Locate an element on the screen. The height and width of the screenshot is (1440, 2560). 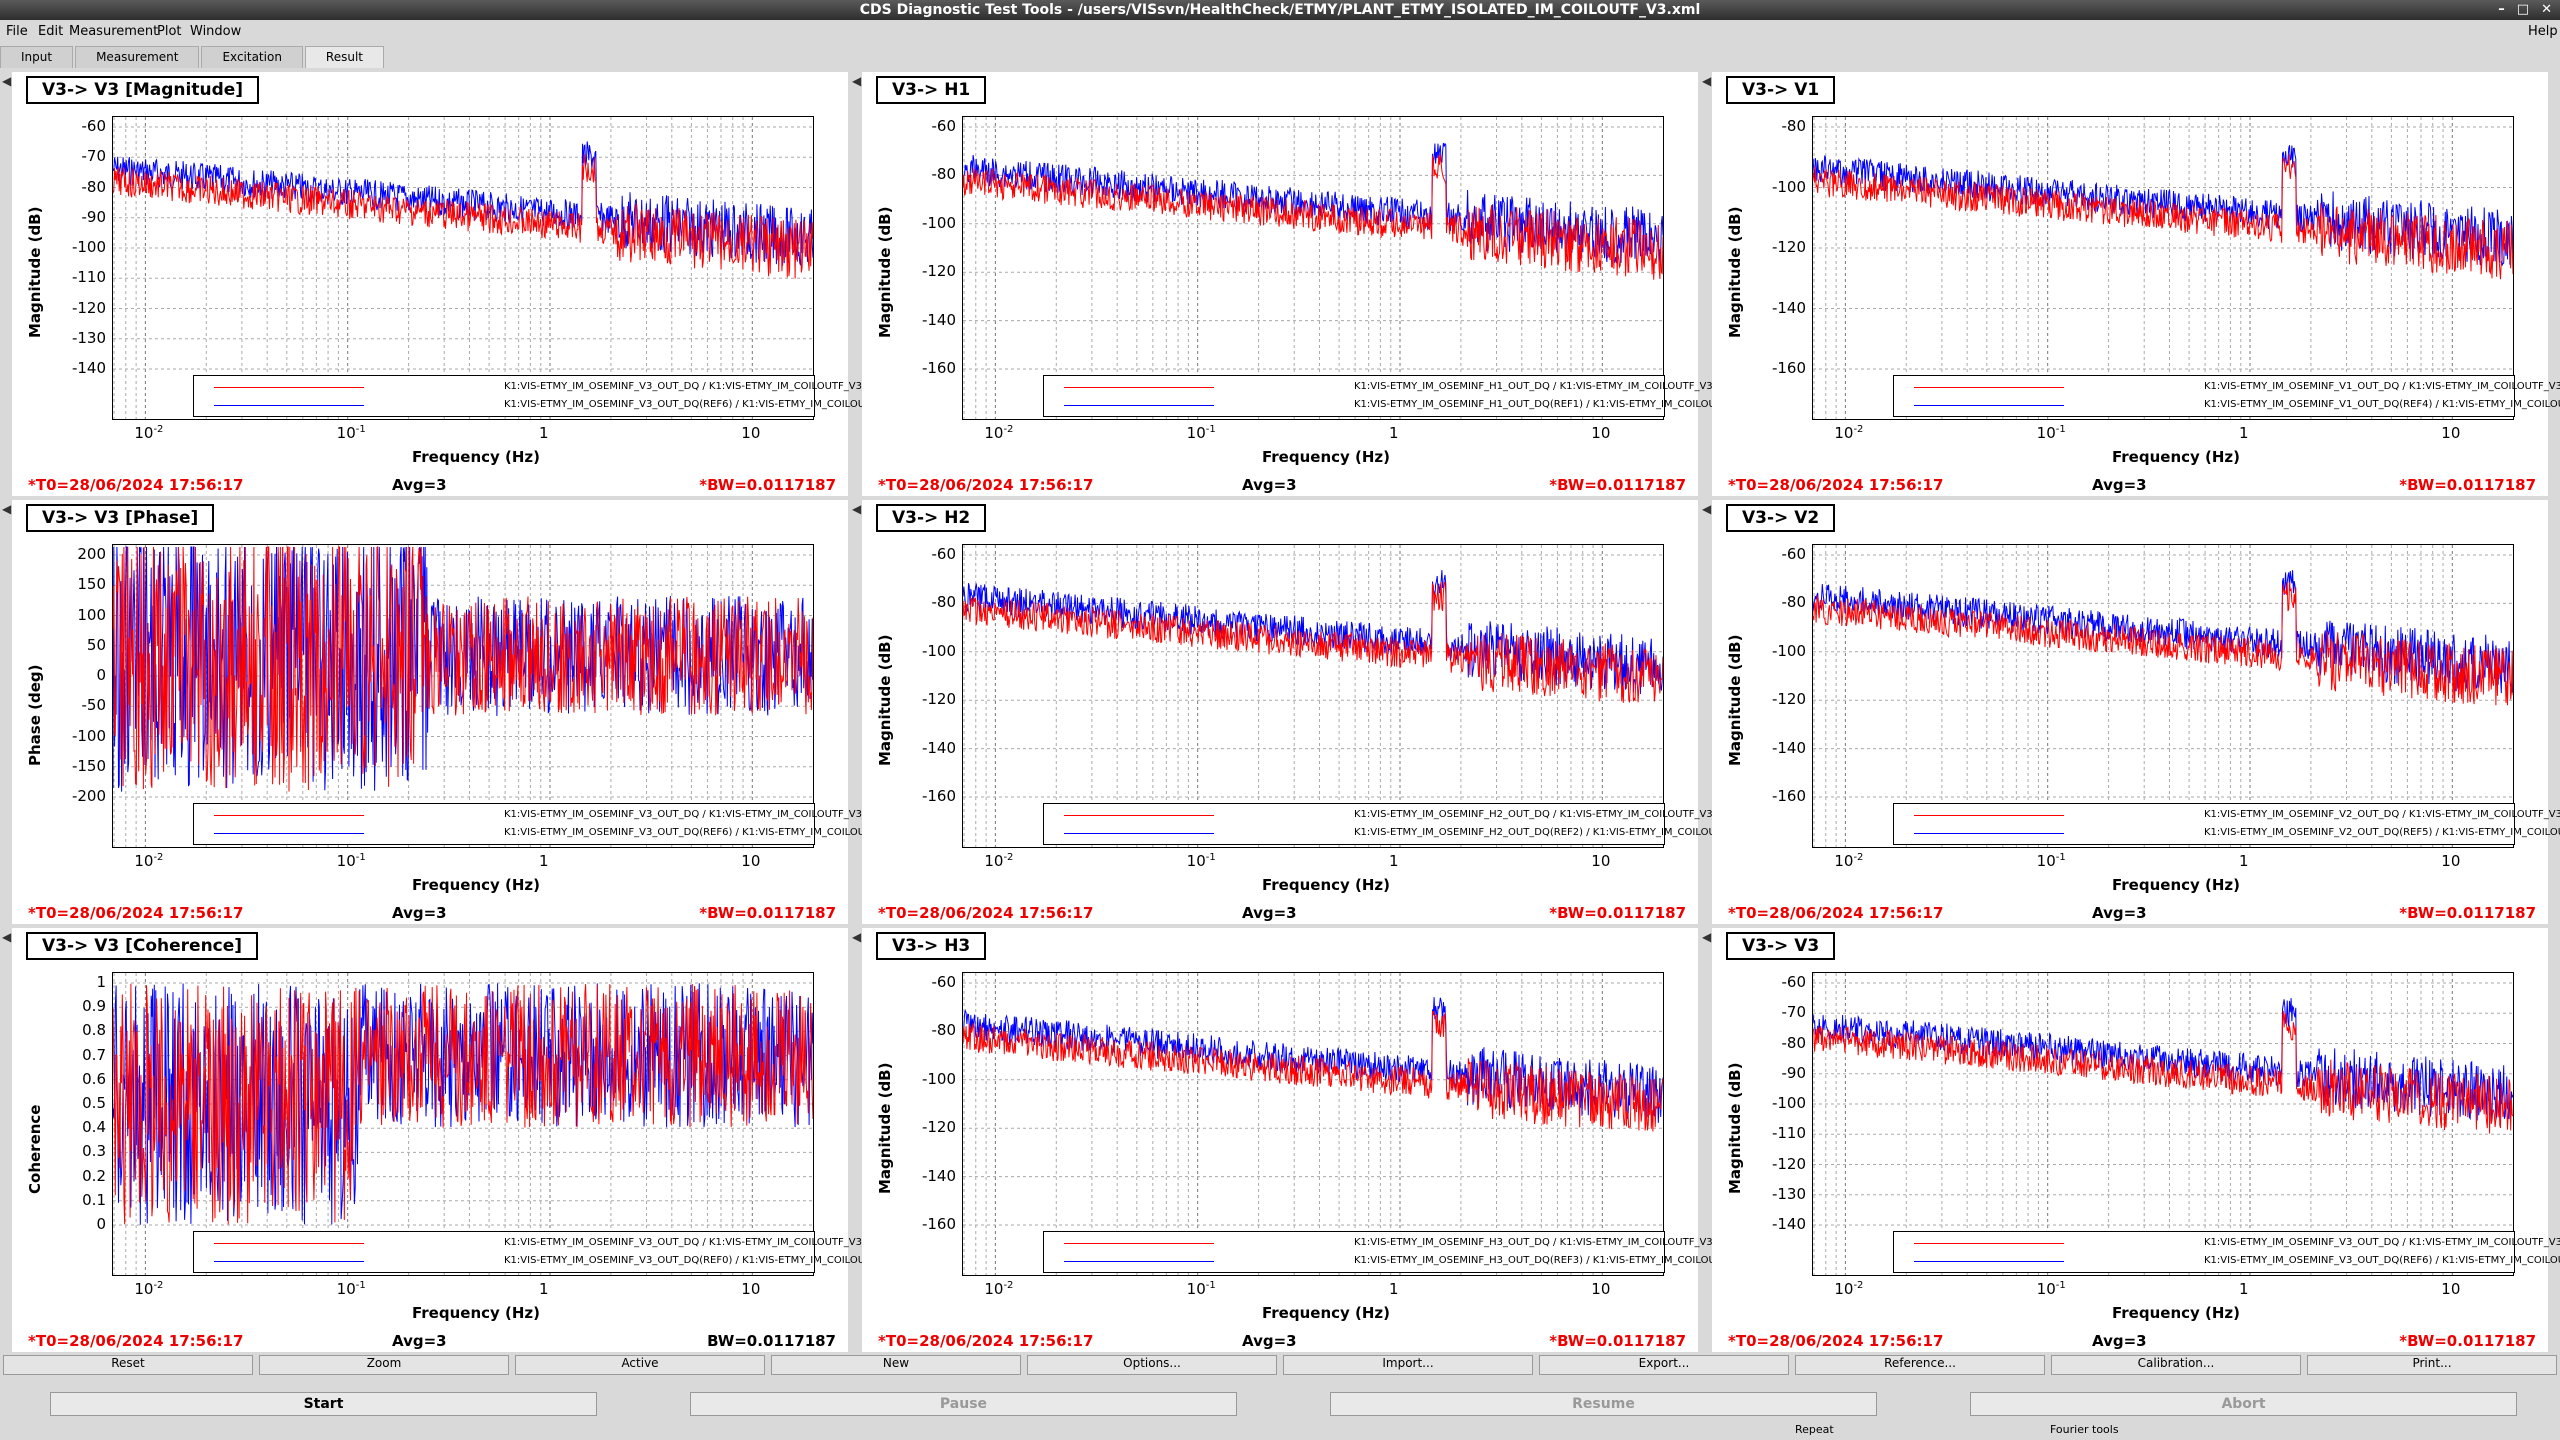
active-button: Active is located at coordinates (640, 1365).